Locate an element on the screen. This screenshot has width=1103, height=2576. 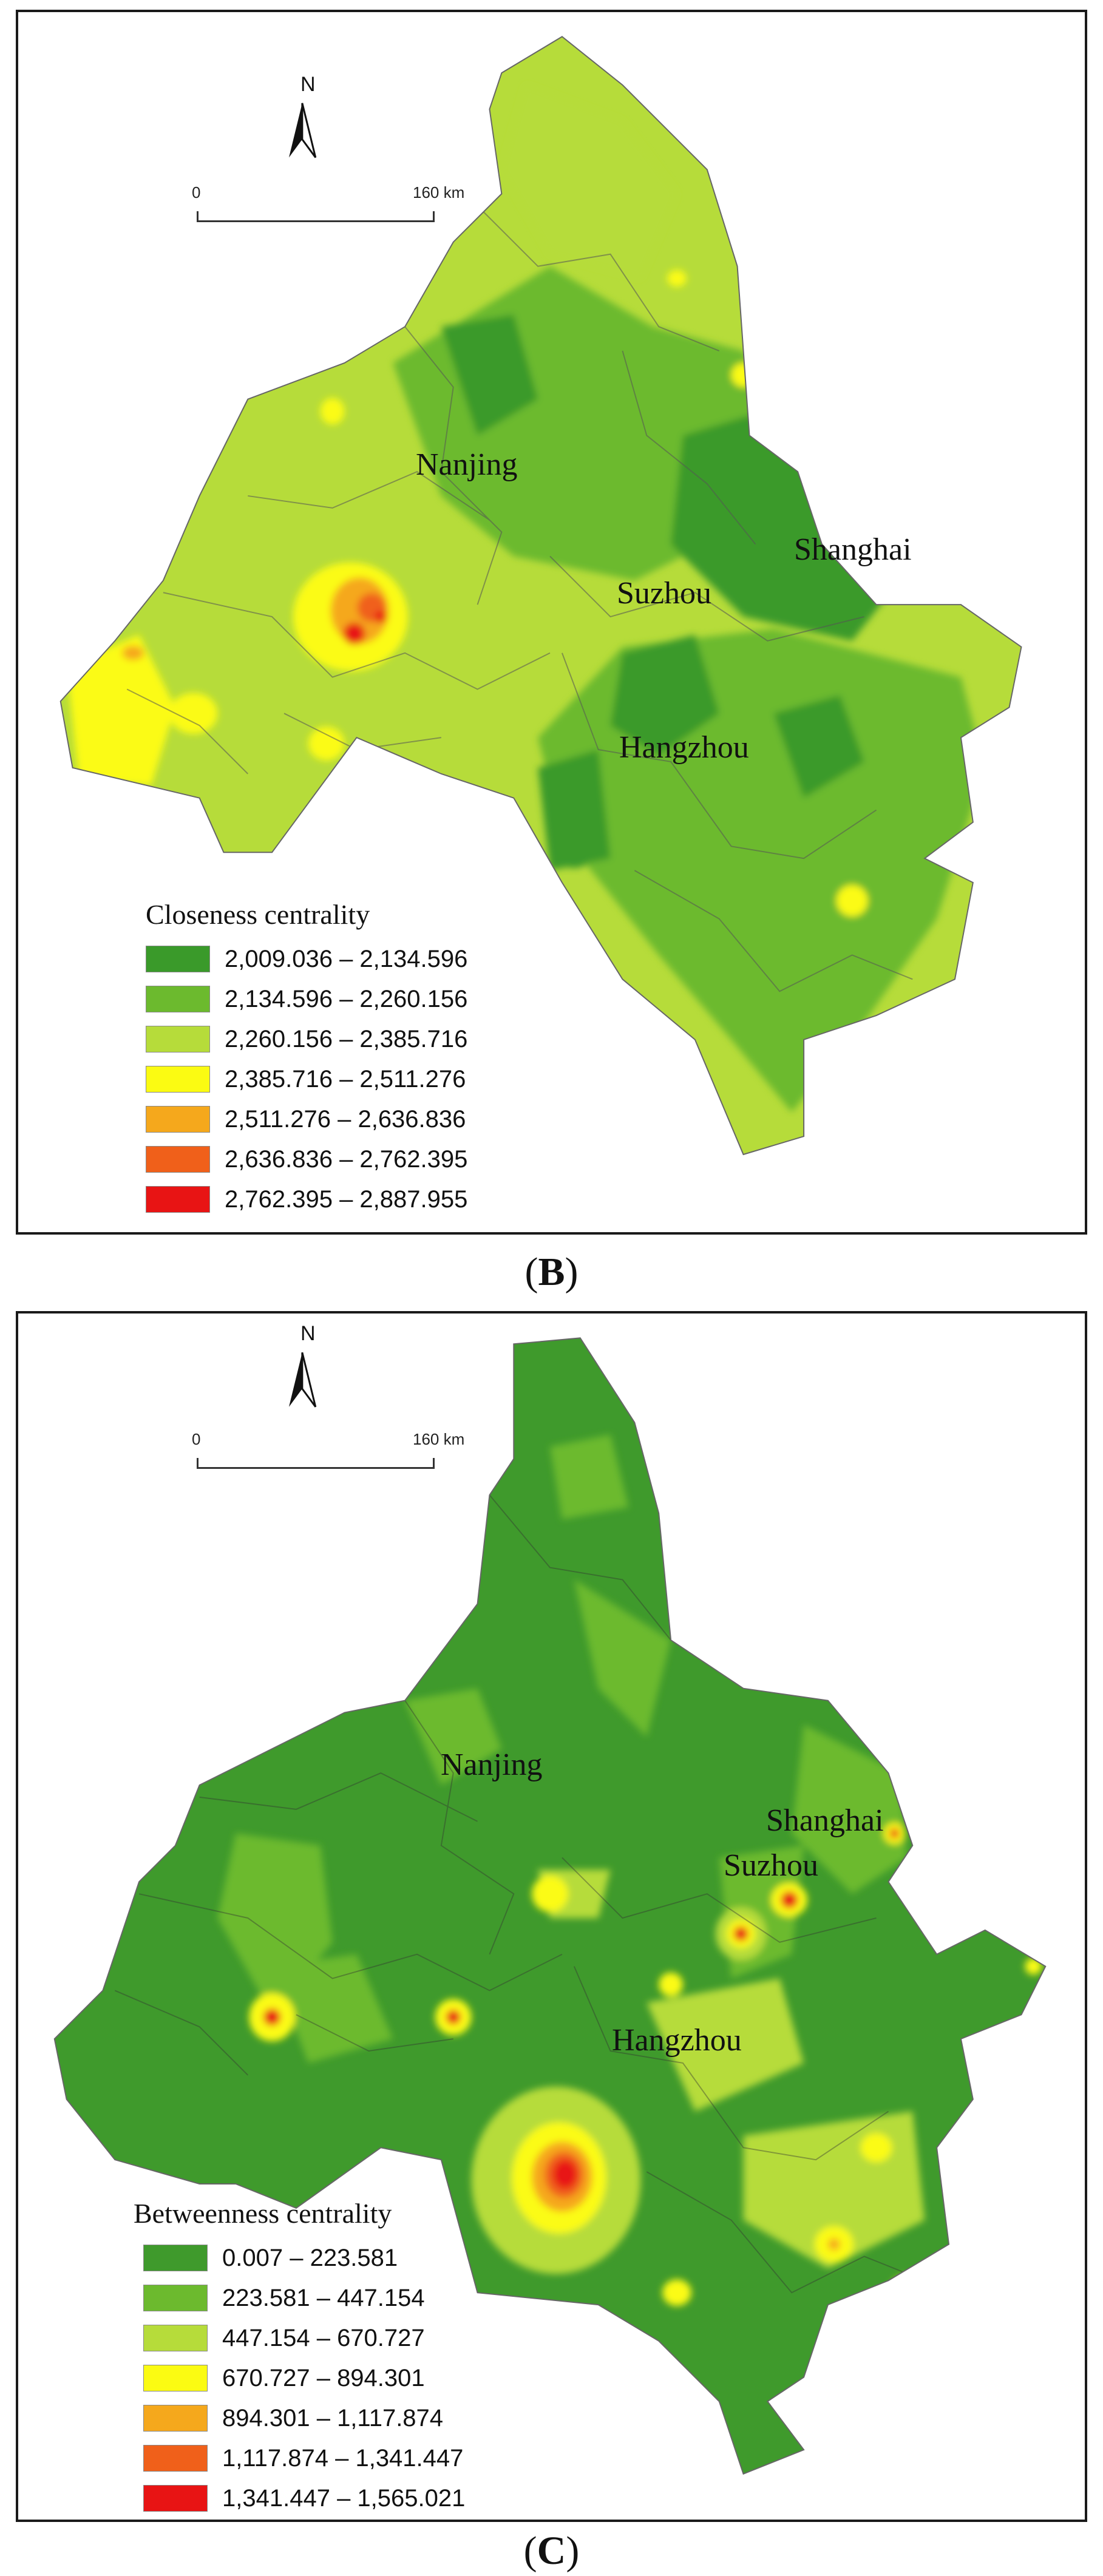
legend-label: 447.154 – 670.727 is located at coordinates (323, 2337).